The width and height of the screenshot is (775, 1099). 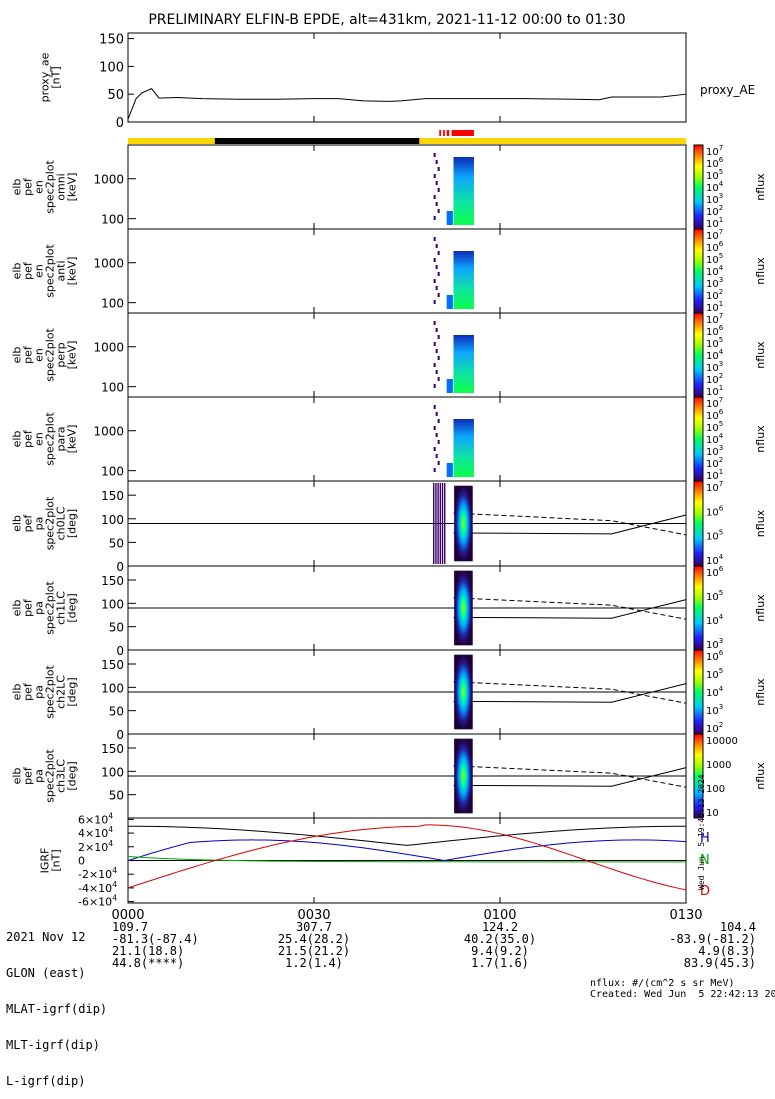 What do you see at coordinates (712, 939) in the screenshot?
I see `ephemeris-value: -83.9(-81.2)` at bounding box center [712, 939].